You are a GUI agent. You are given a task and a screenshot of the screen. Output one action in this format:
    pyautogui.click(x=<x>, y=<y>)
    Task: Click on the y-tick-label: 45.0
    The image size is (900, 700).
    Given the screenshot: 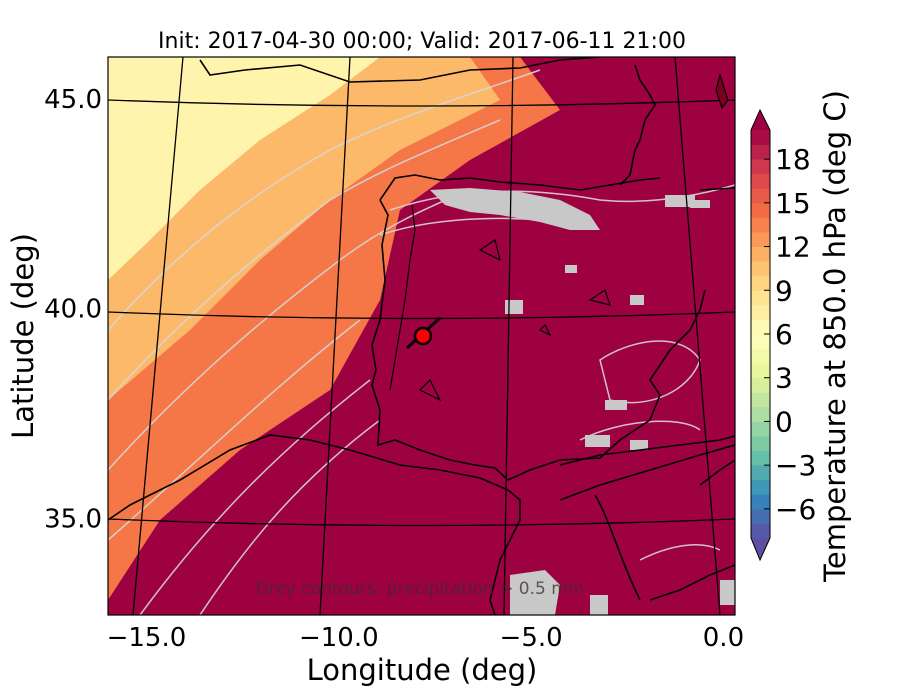 What is the action you would take?
    pyautogui.click(x=73, y=100)
    